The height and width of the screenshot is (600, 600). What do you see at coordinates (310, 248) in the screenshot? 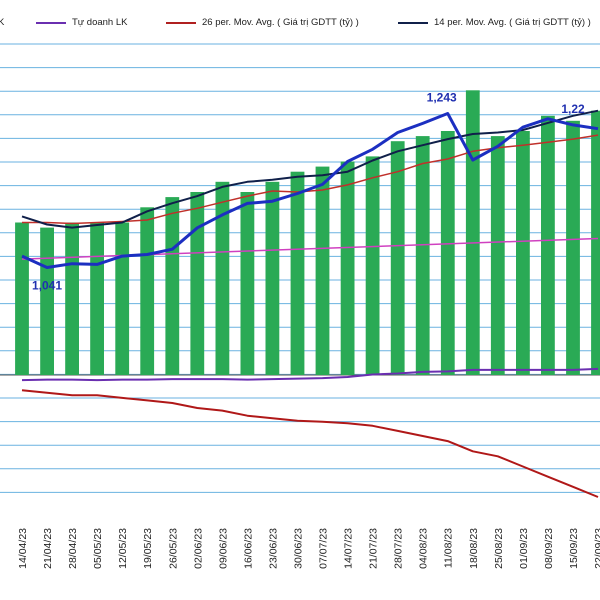
I see `trend-line` at bounding box center [310, 248].